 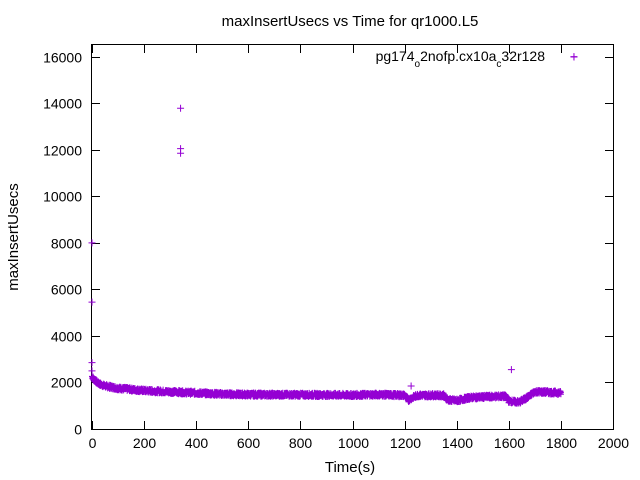 What do you see at coordinates (62, 104) in the screenshot?
I see `y-tick-label: 14000` at bounding box center [62, 104].